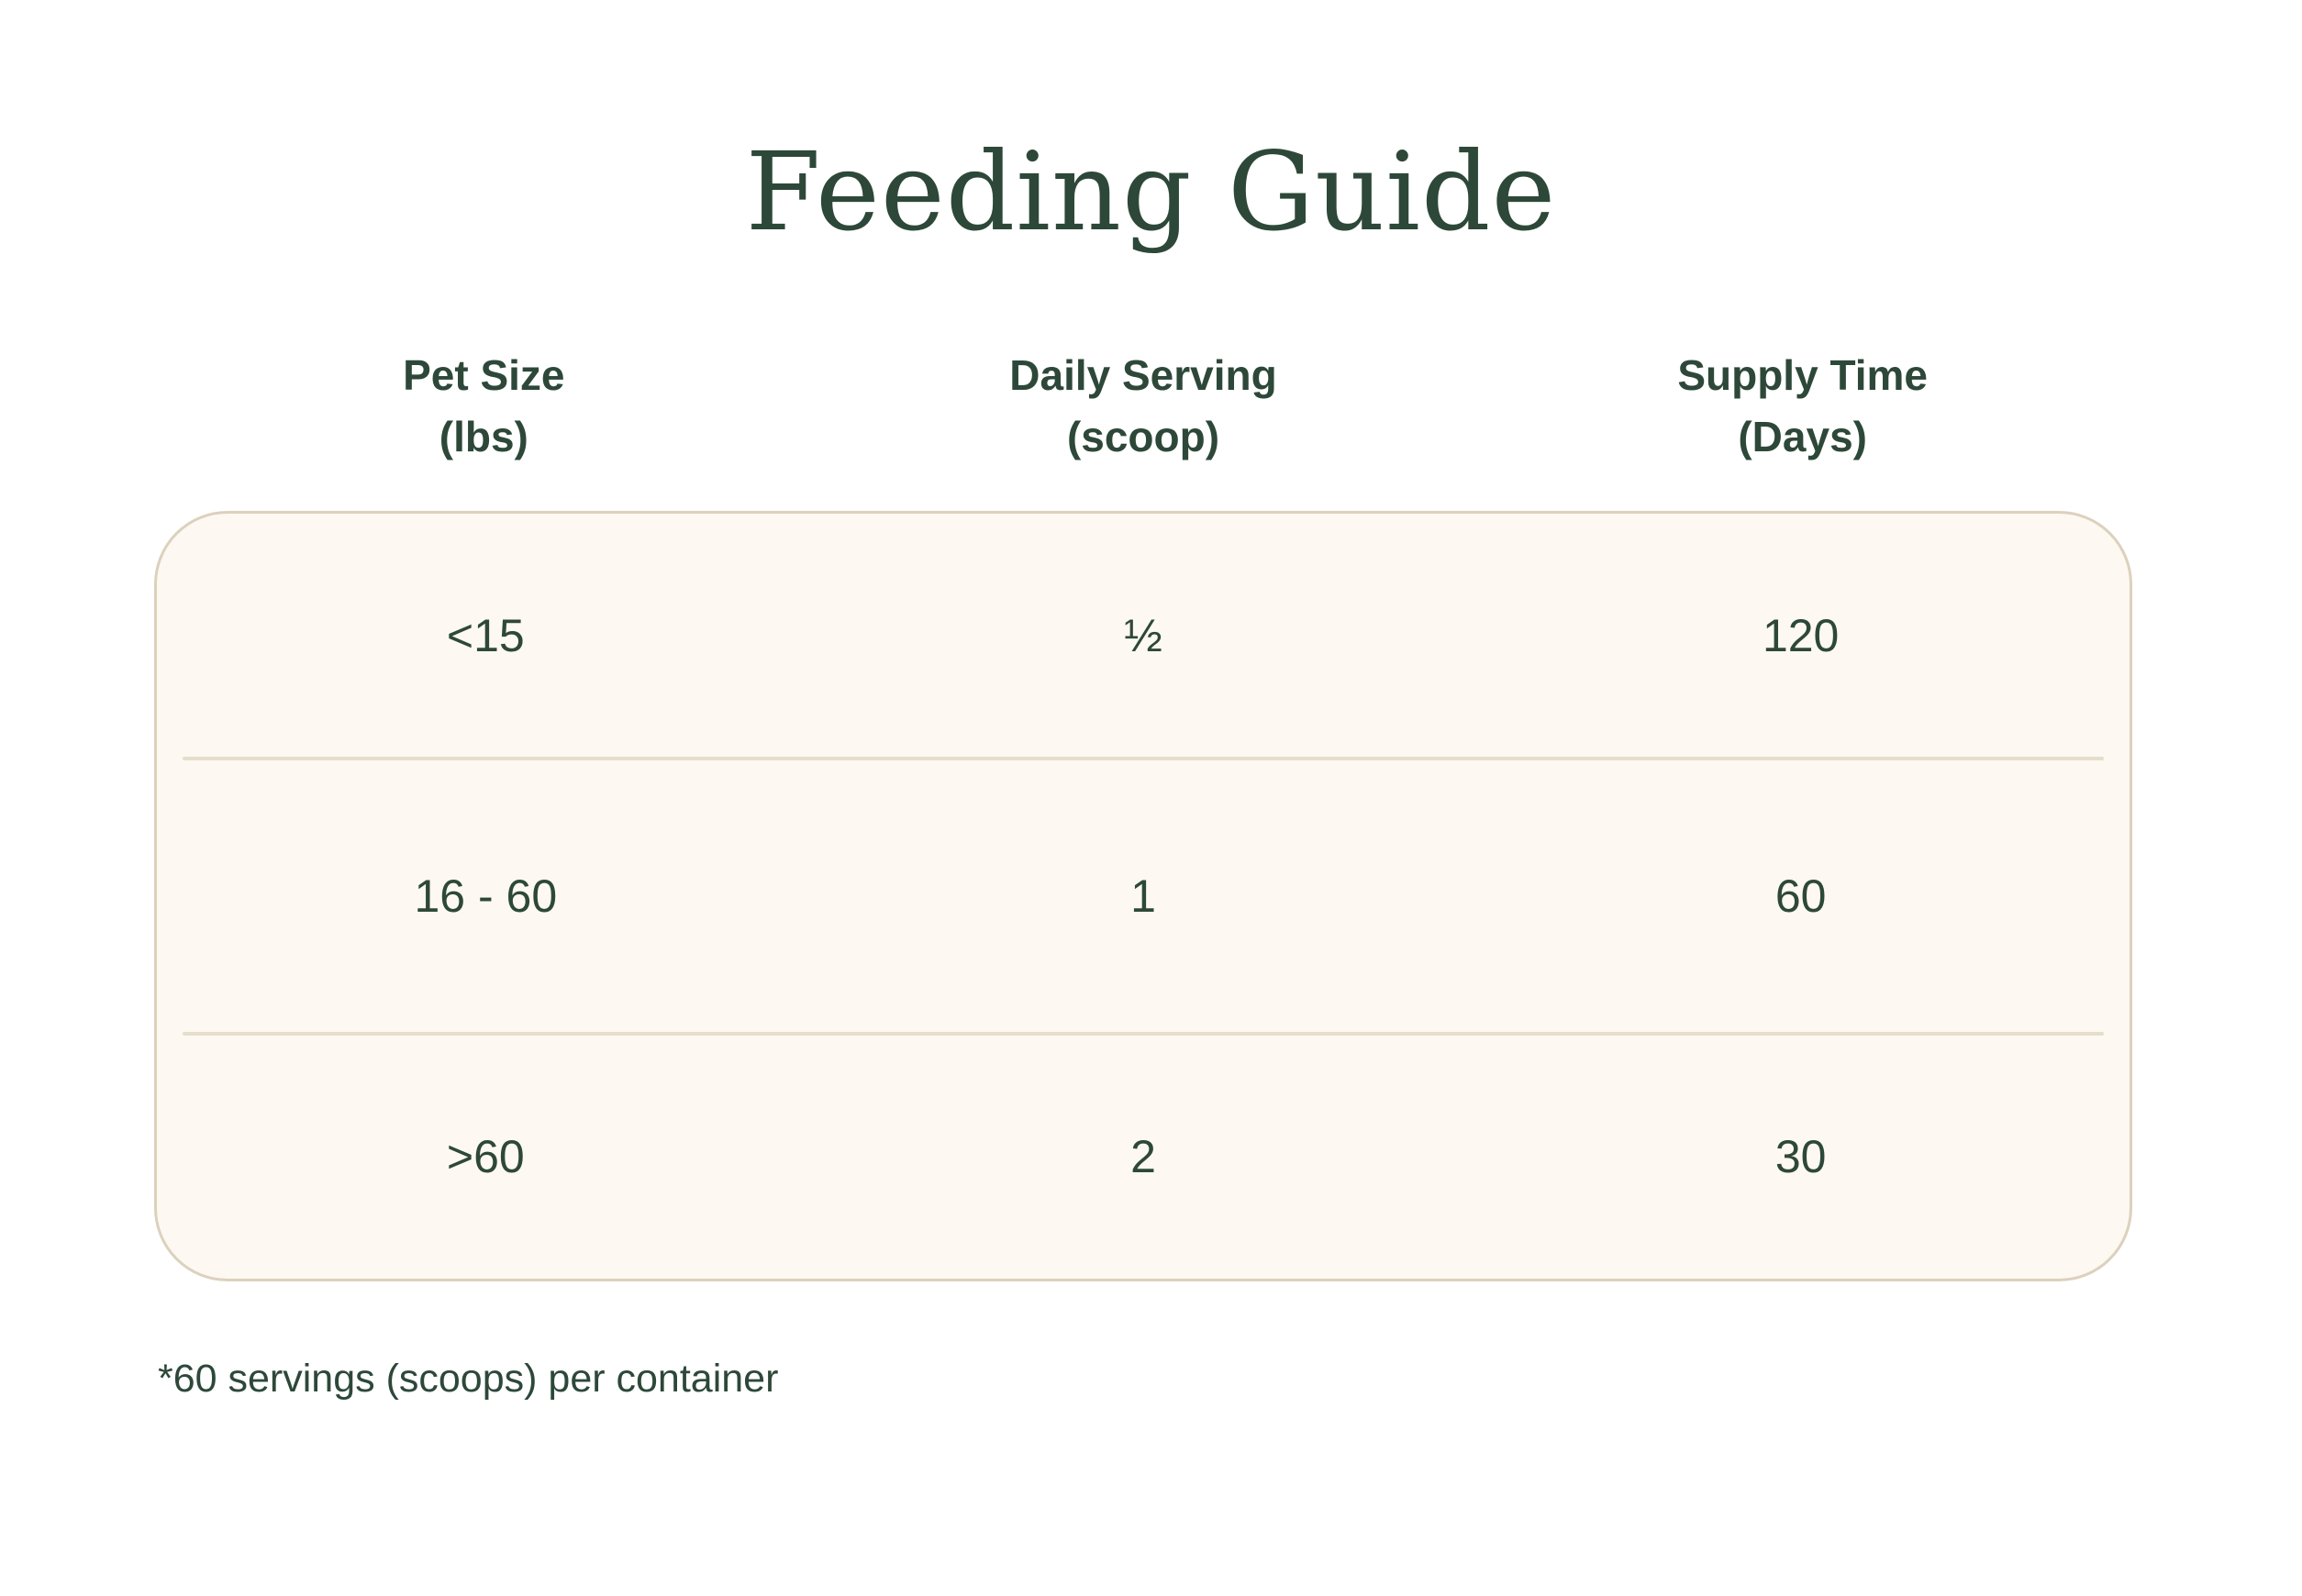 The height and width of the screenshot is (1596, 2302). I want to click on table-row: <15 ½ 120, so click(1143, 635).